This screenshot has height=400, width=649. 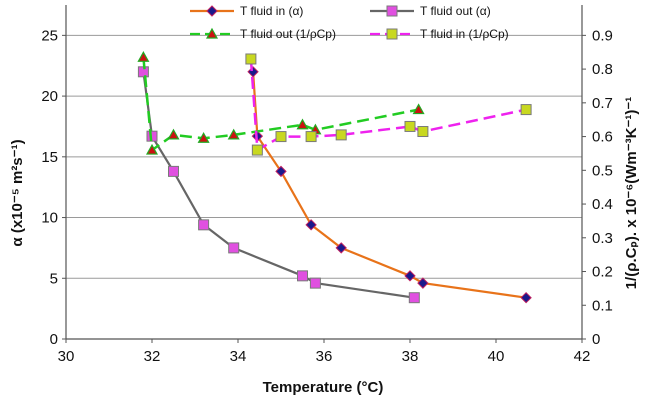 I want to click on x-tick-label: 36, so click(x=324, y=356).